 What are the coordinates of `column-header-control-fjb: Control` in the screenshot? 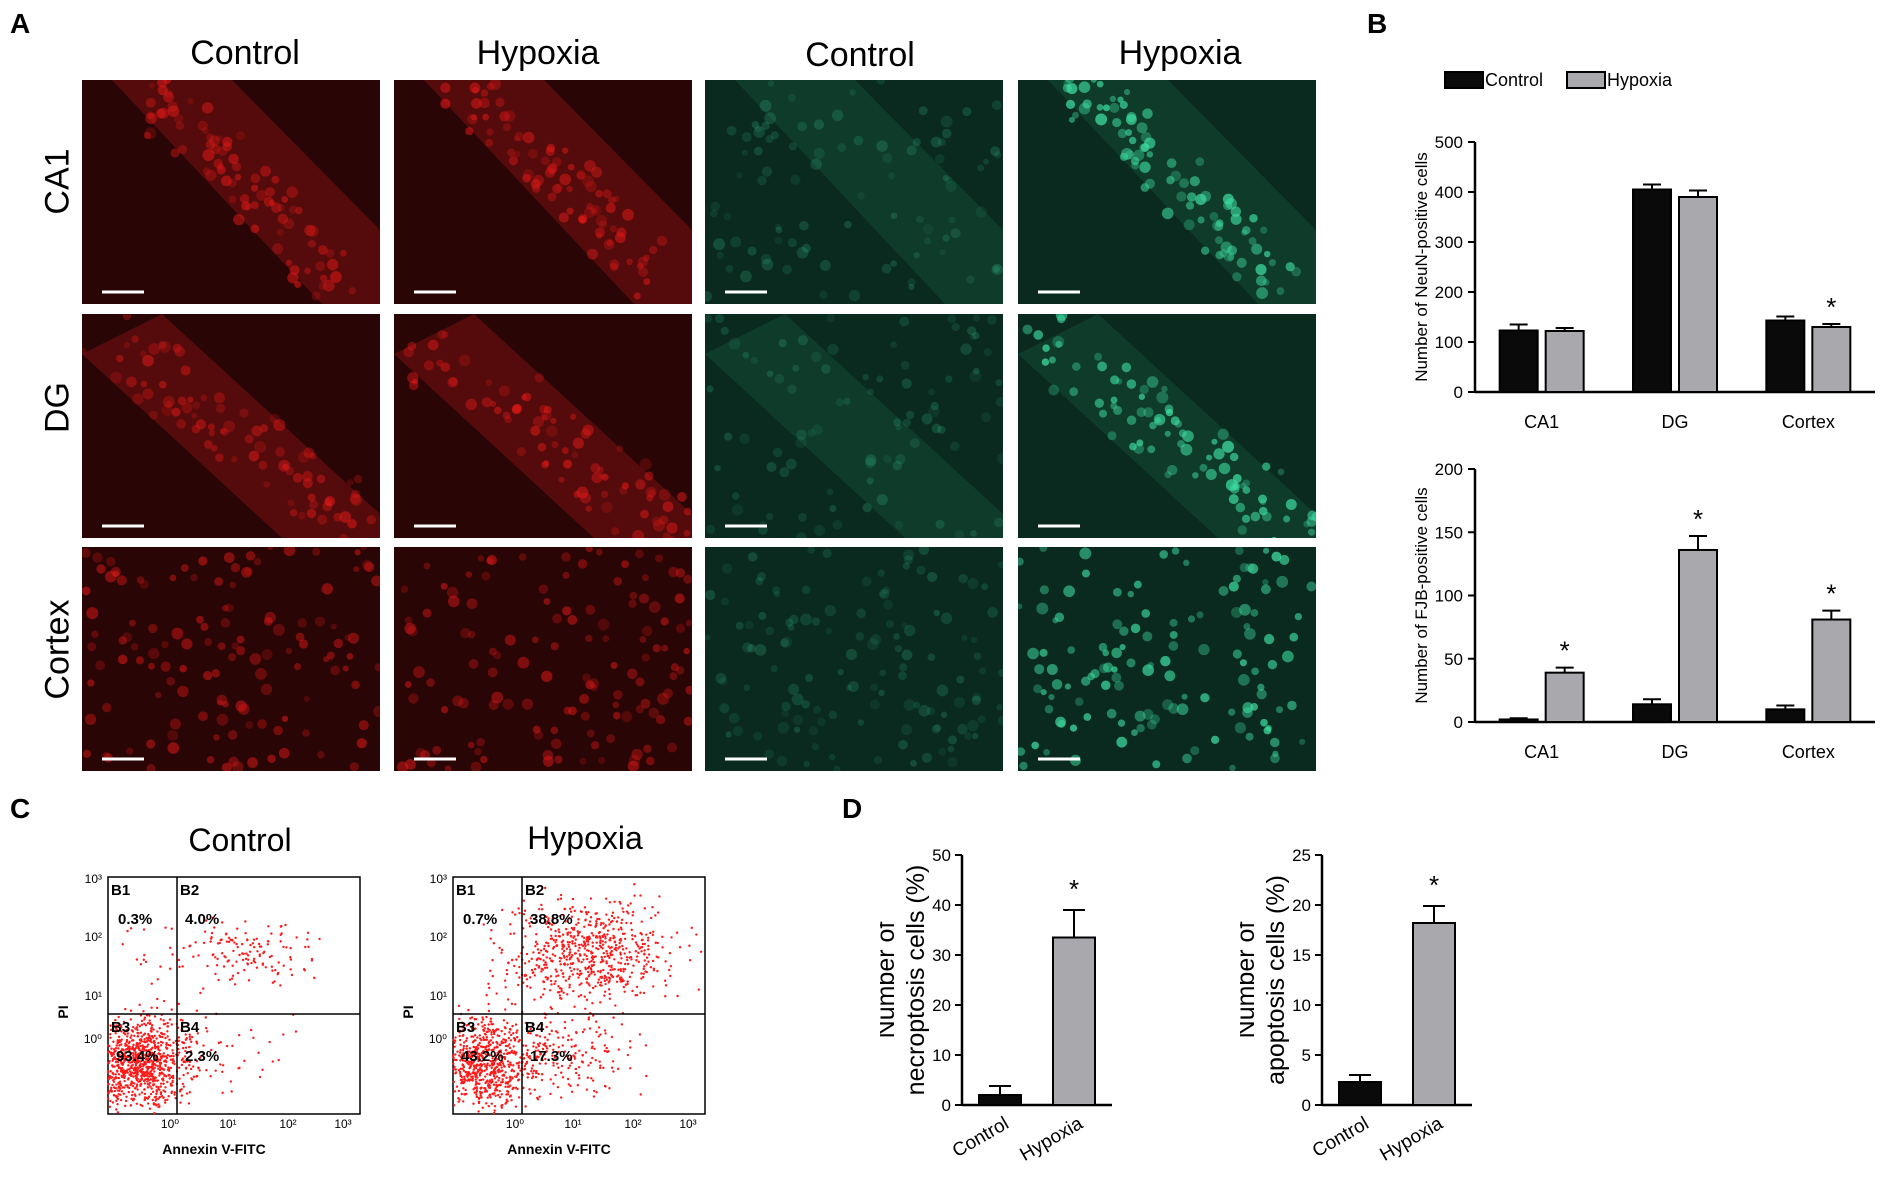 It's located at (860, 55).